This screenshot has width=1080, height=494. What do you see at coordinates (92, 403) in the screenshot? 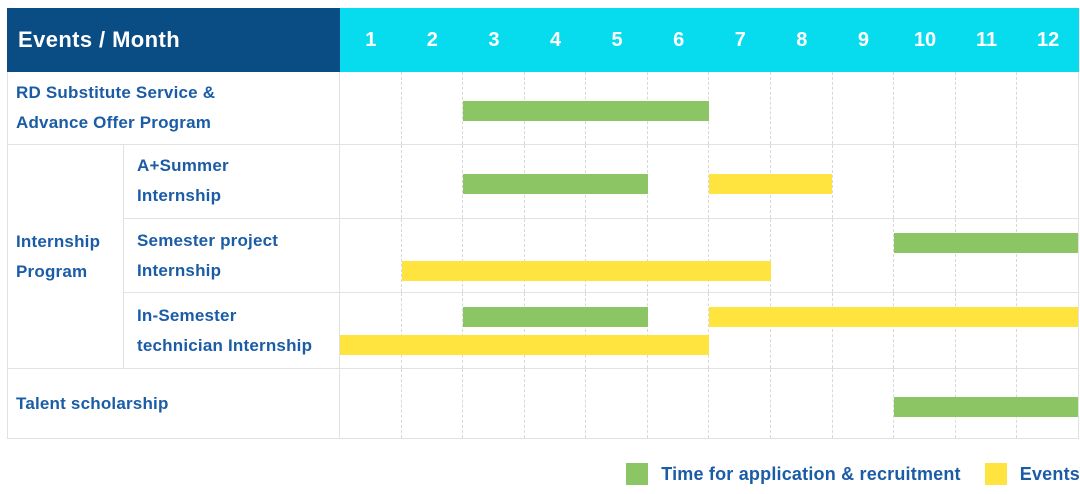
I see `row-label-line-text: Talent scholarship` at bounding box center [92, 403].